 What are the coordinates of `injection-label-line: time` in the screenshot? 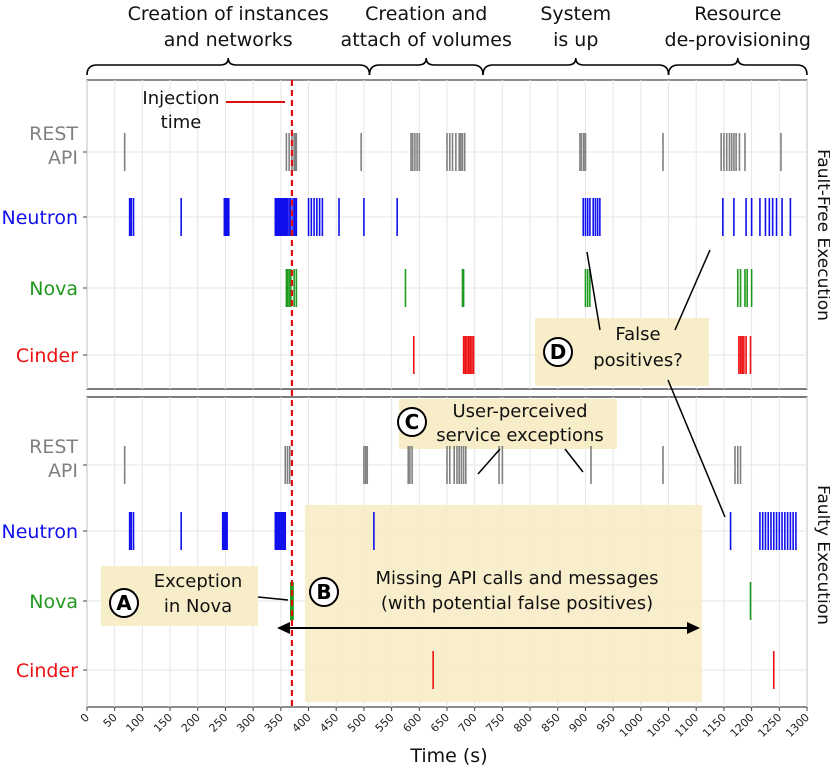 It's located at (181, 122).